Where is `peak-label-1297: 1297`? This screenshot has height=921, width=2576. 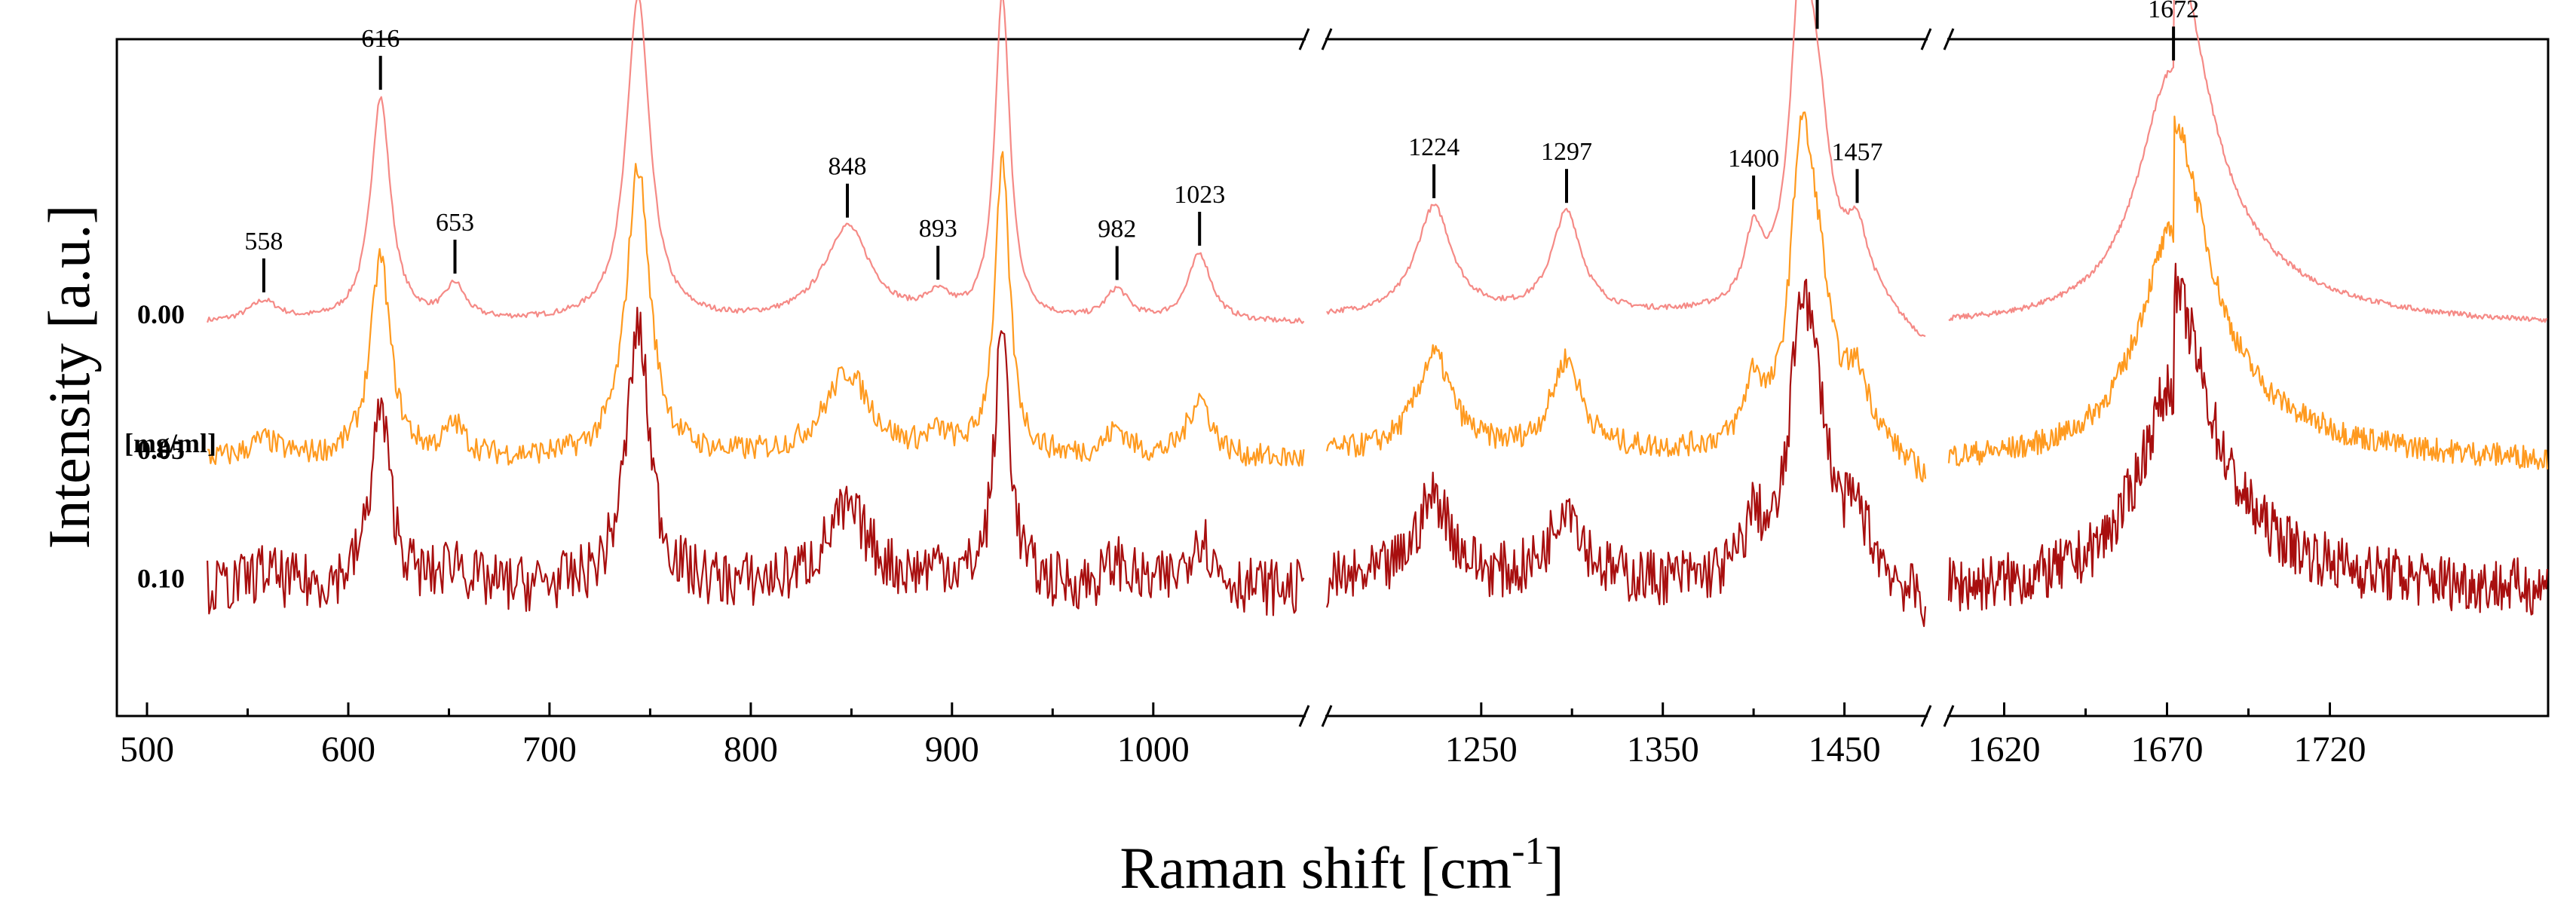 peak-label-1297: 1297 is located at coordinates (1566, 152).